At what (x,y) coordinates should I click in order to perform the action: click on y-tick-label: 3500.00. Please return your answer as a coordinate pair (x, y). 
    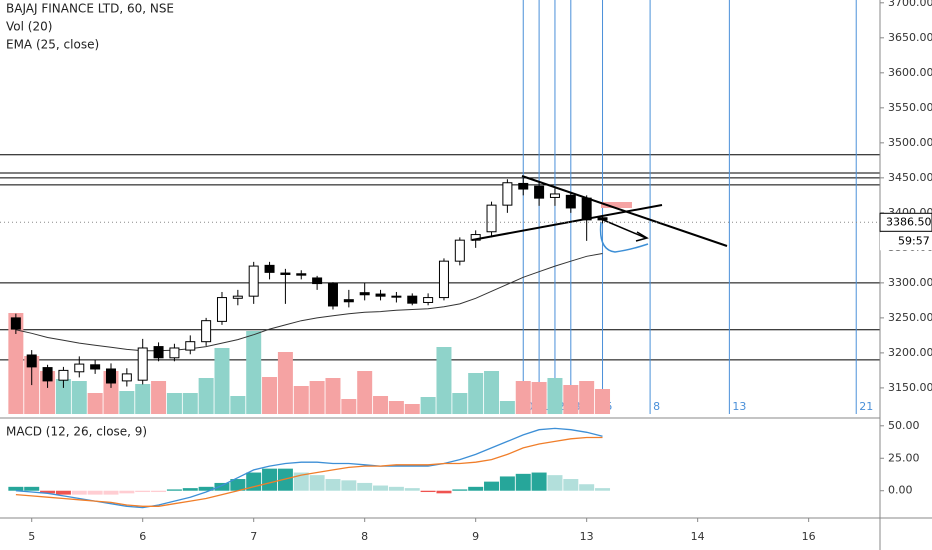
    Looking at the image, I should click on (910, 142).